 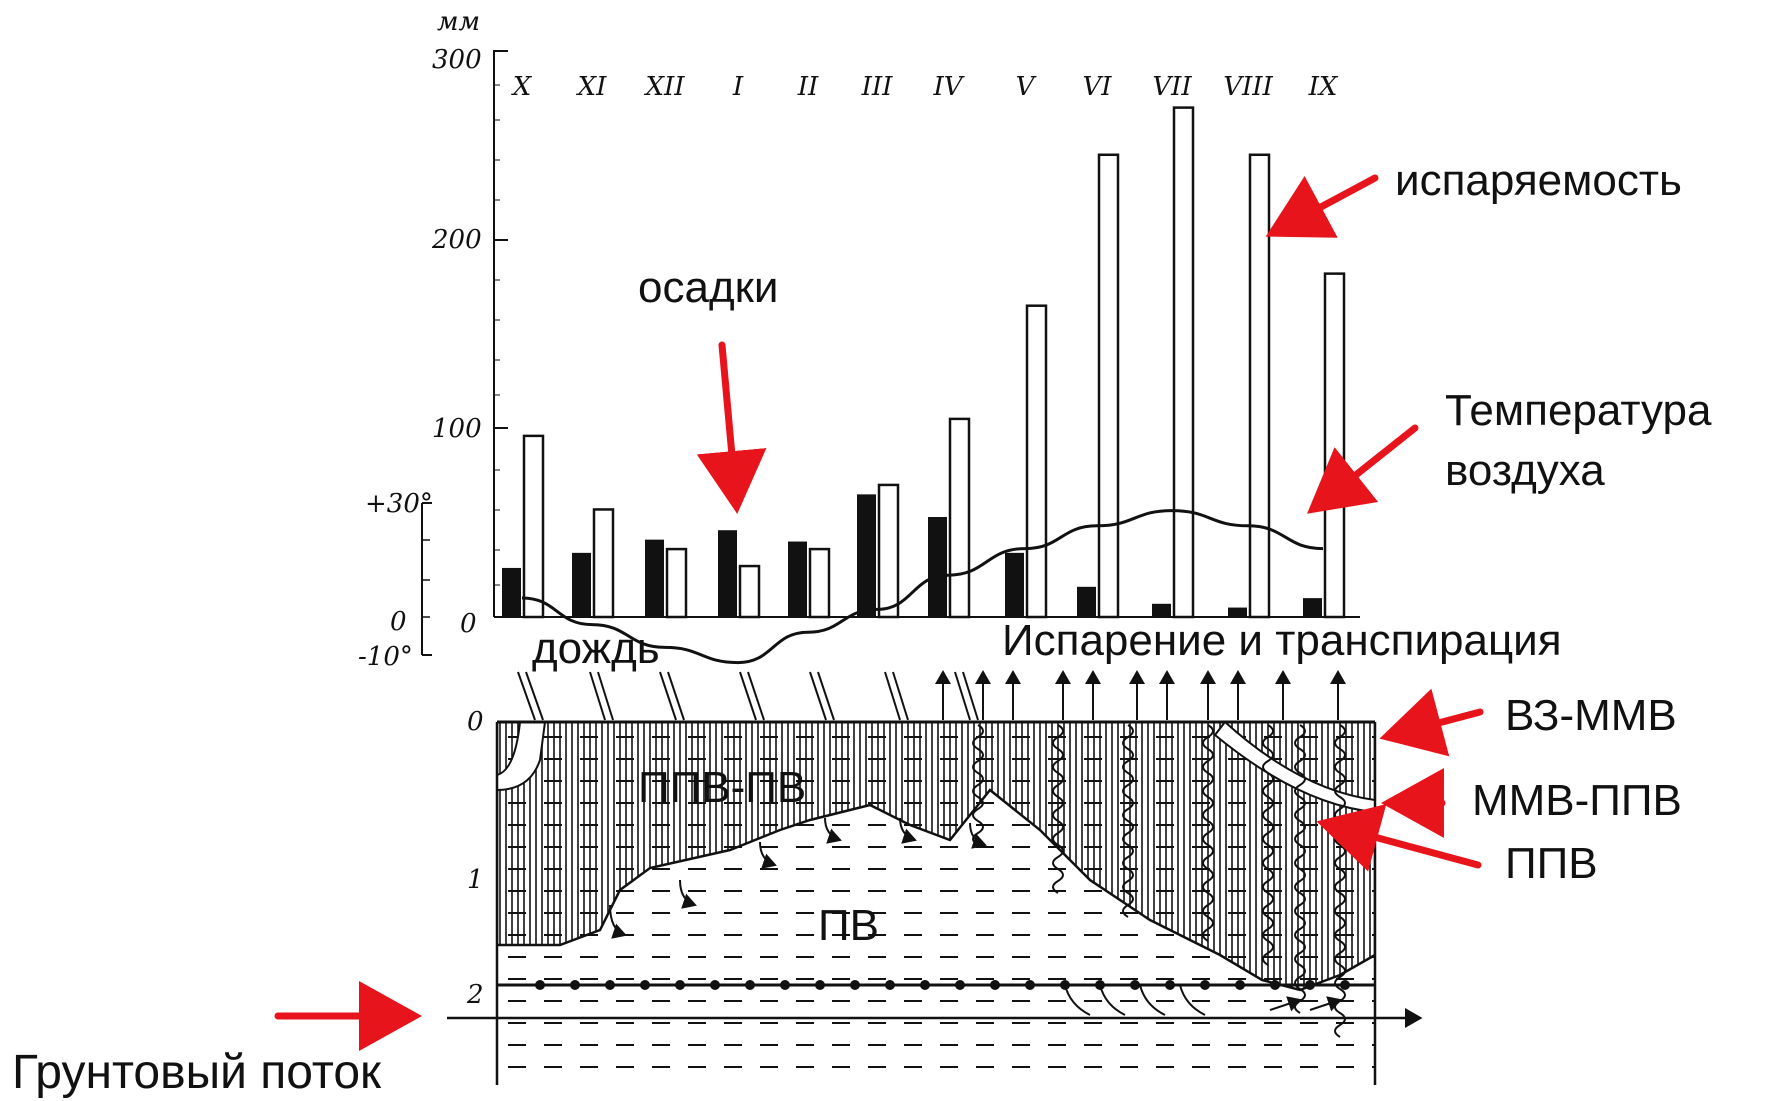 I want to click on depth-tick-0: 0, so click(x=475, y=722).